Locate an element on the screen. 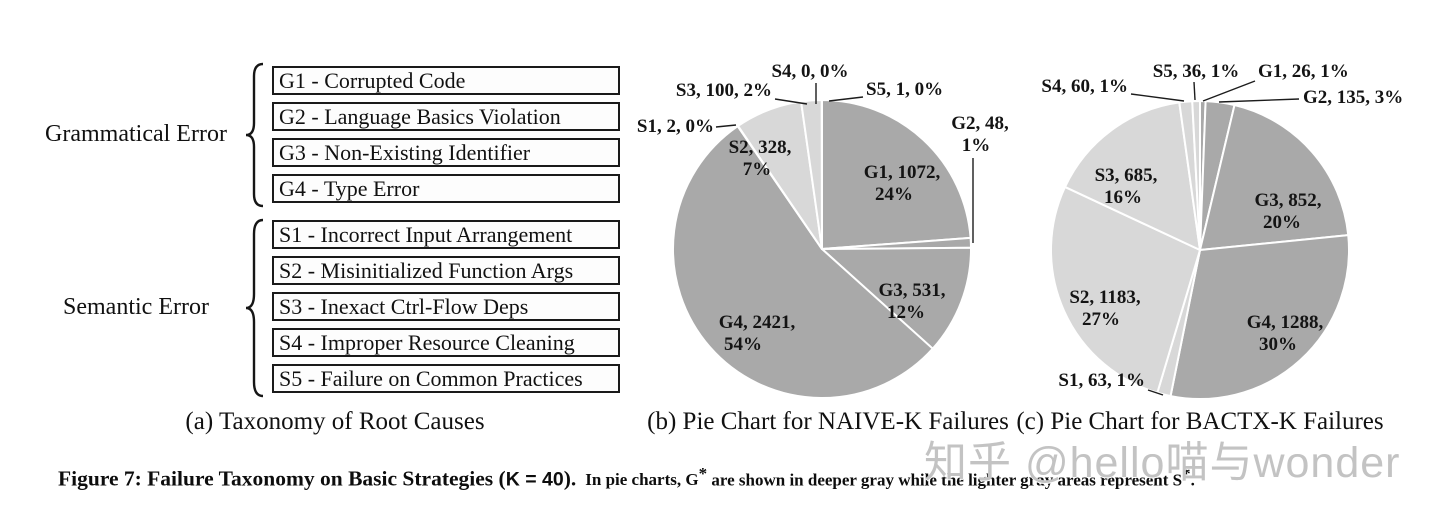  pie-label-s1: S1, 2, 0% is located at coordinates (675, 126).